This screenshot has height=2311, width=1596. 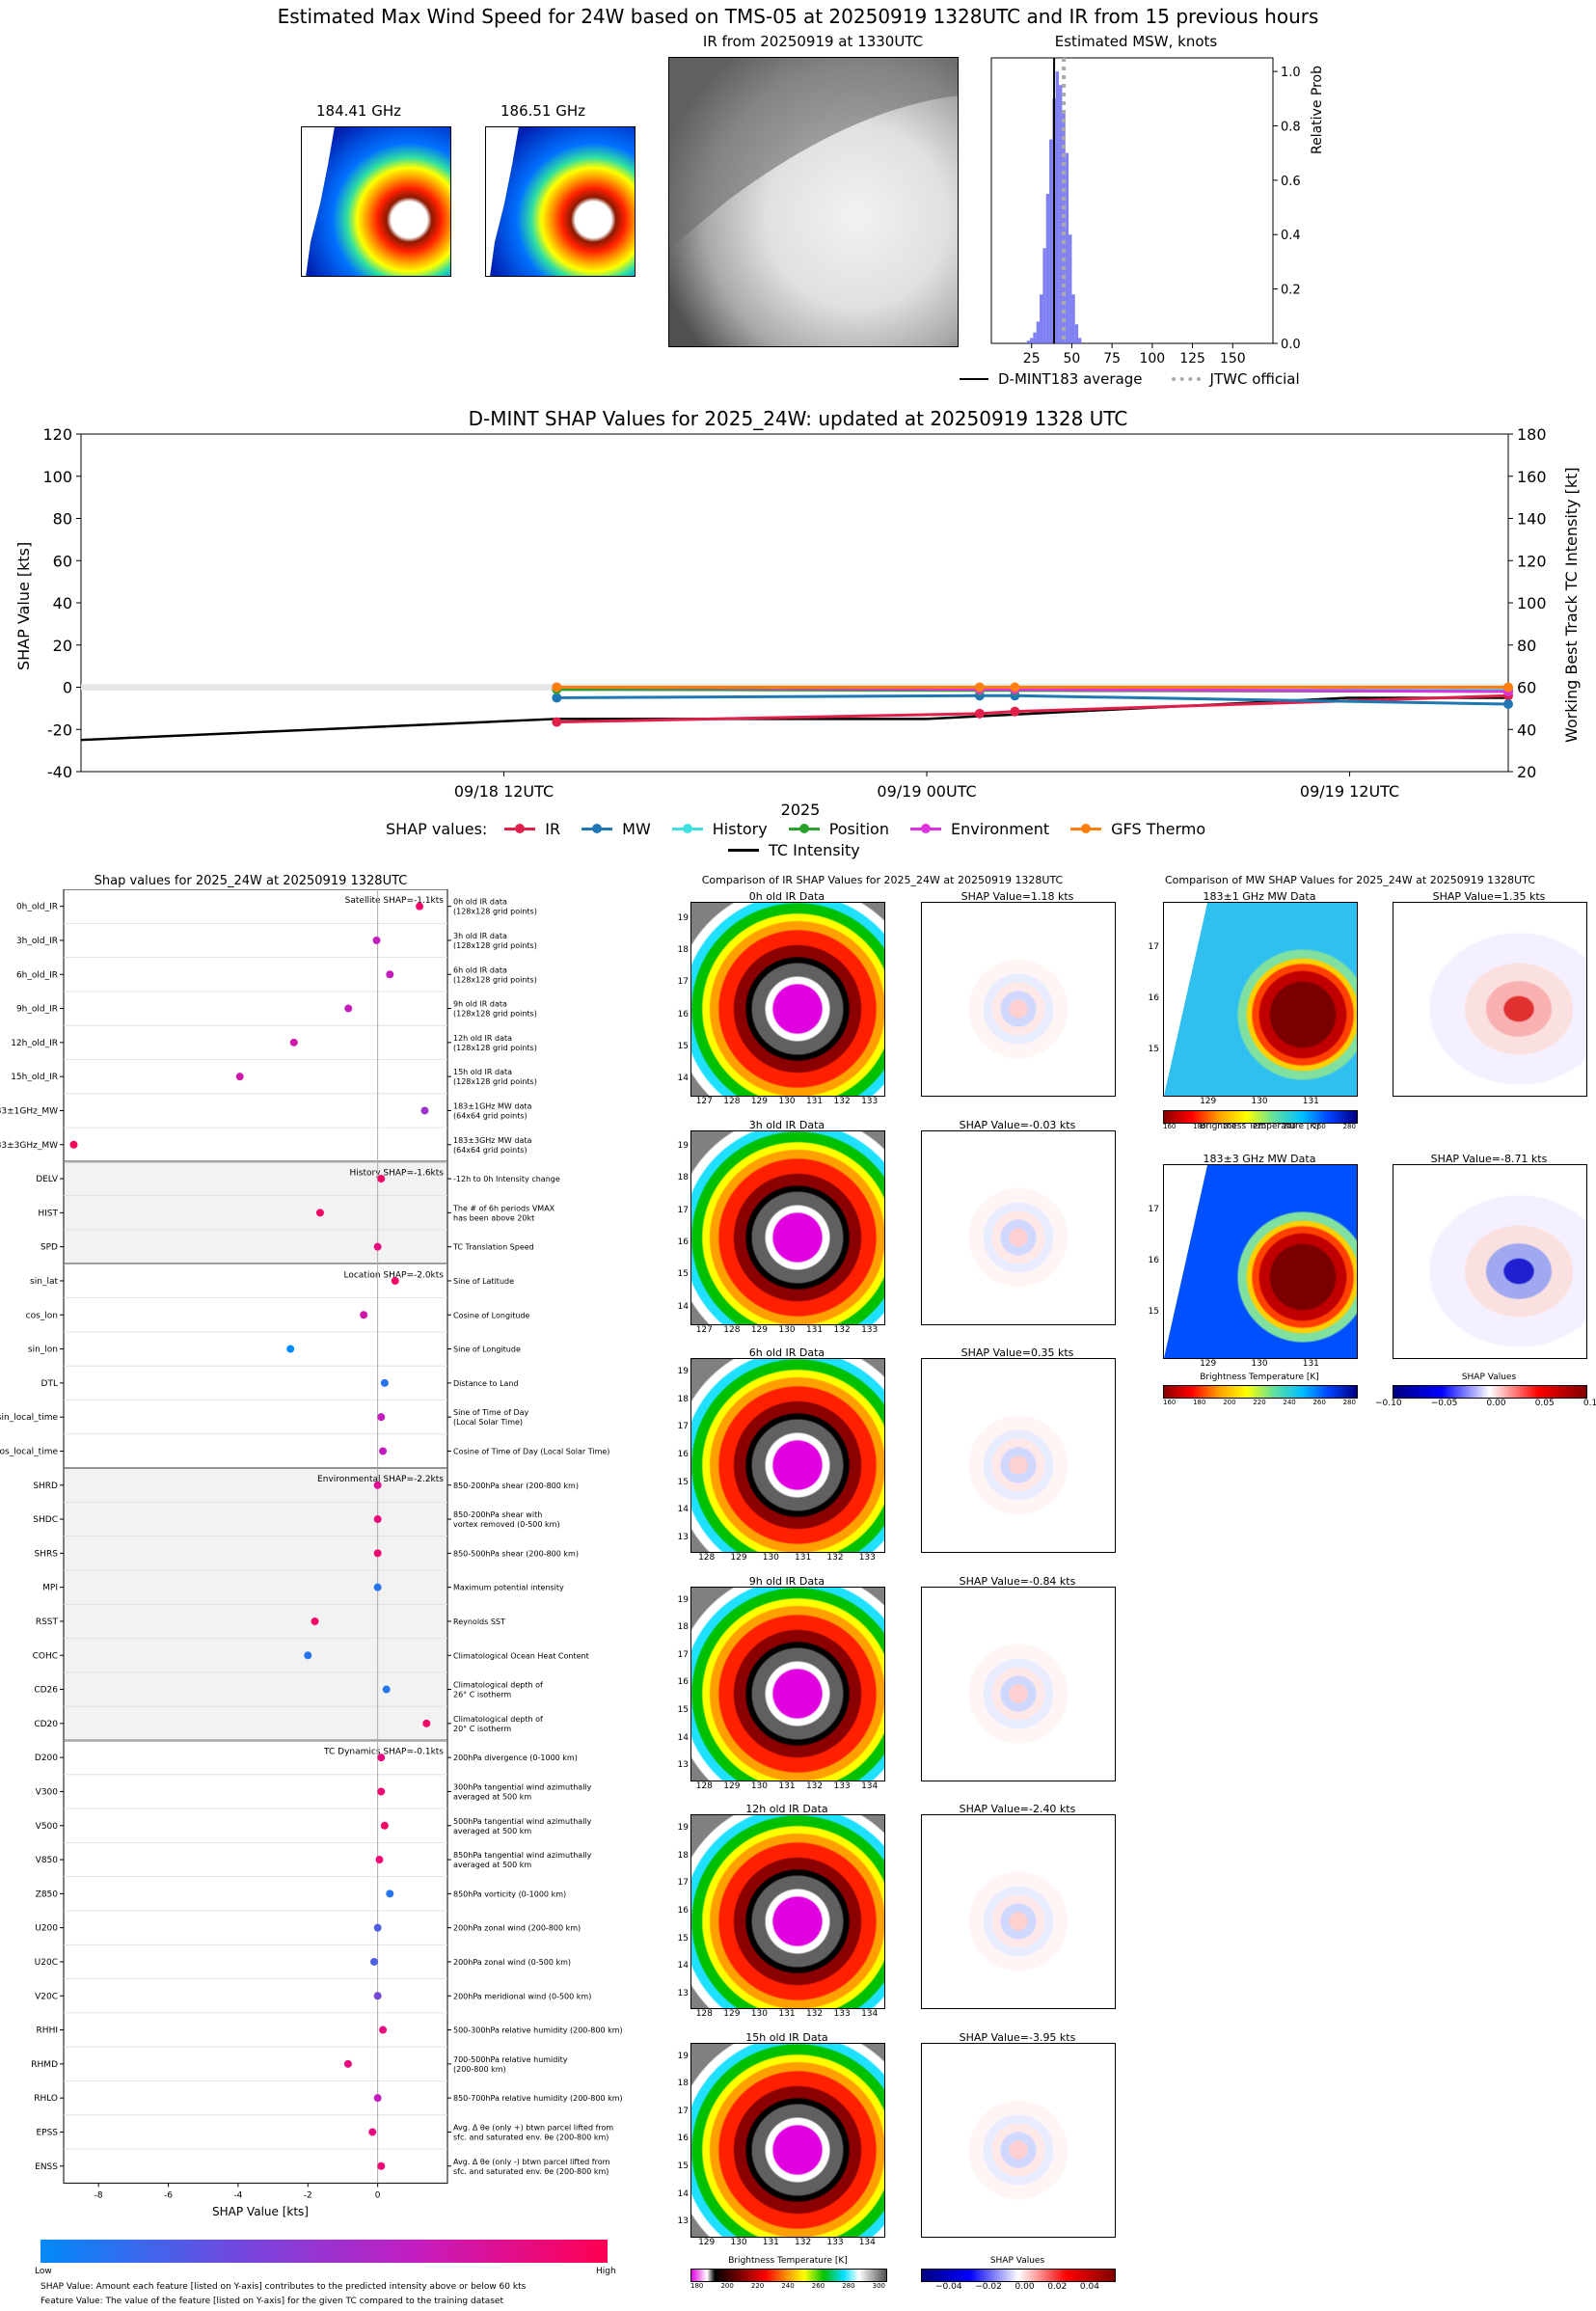 I want to click on ir-cbar-tick: 240, so click(x=788, y=2286).